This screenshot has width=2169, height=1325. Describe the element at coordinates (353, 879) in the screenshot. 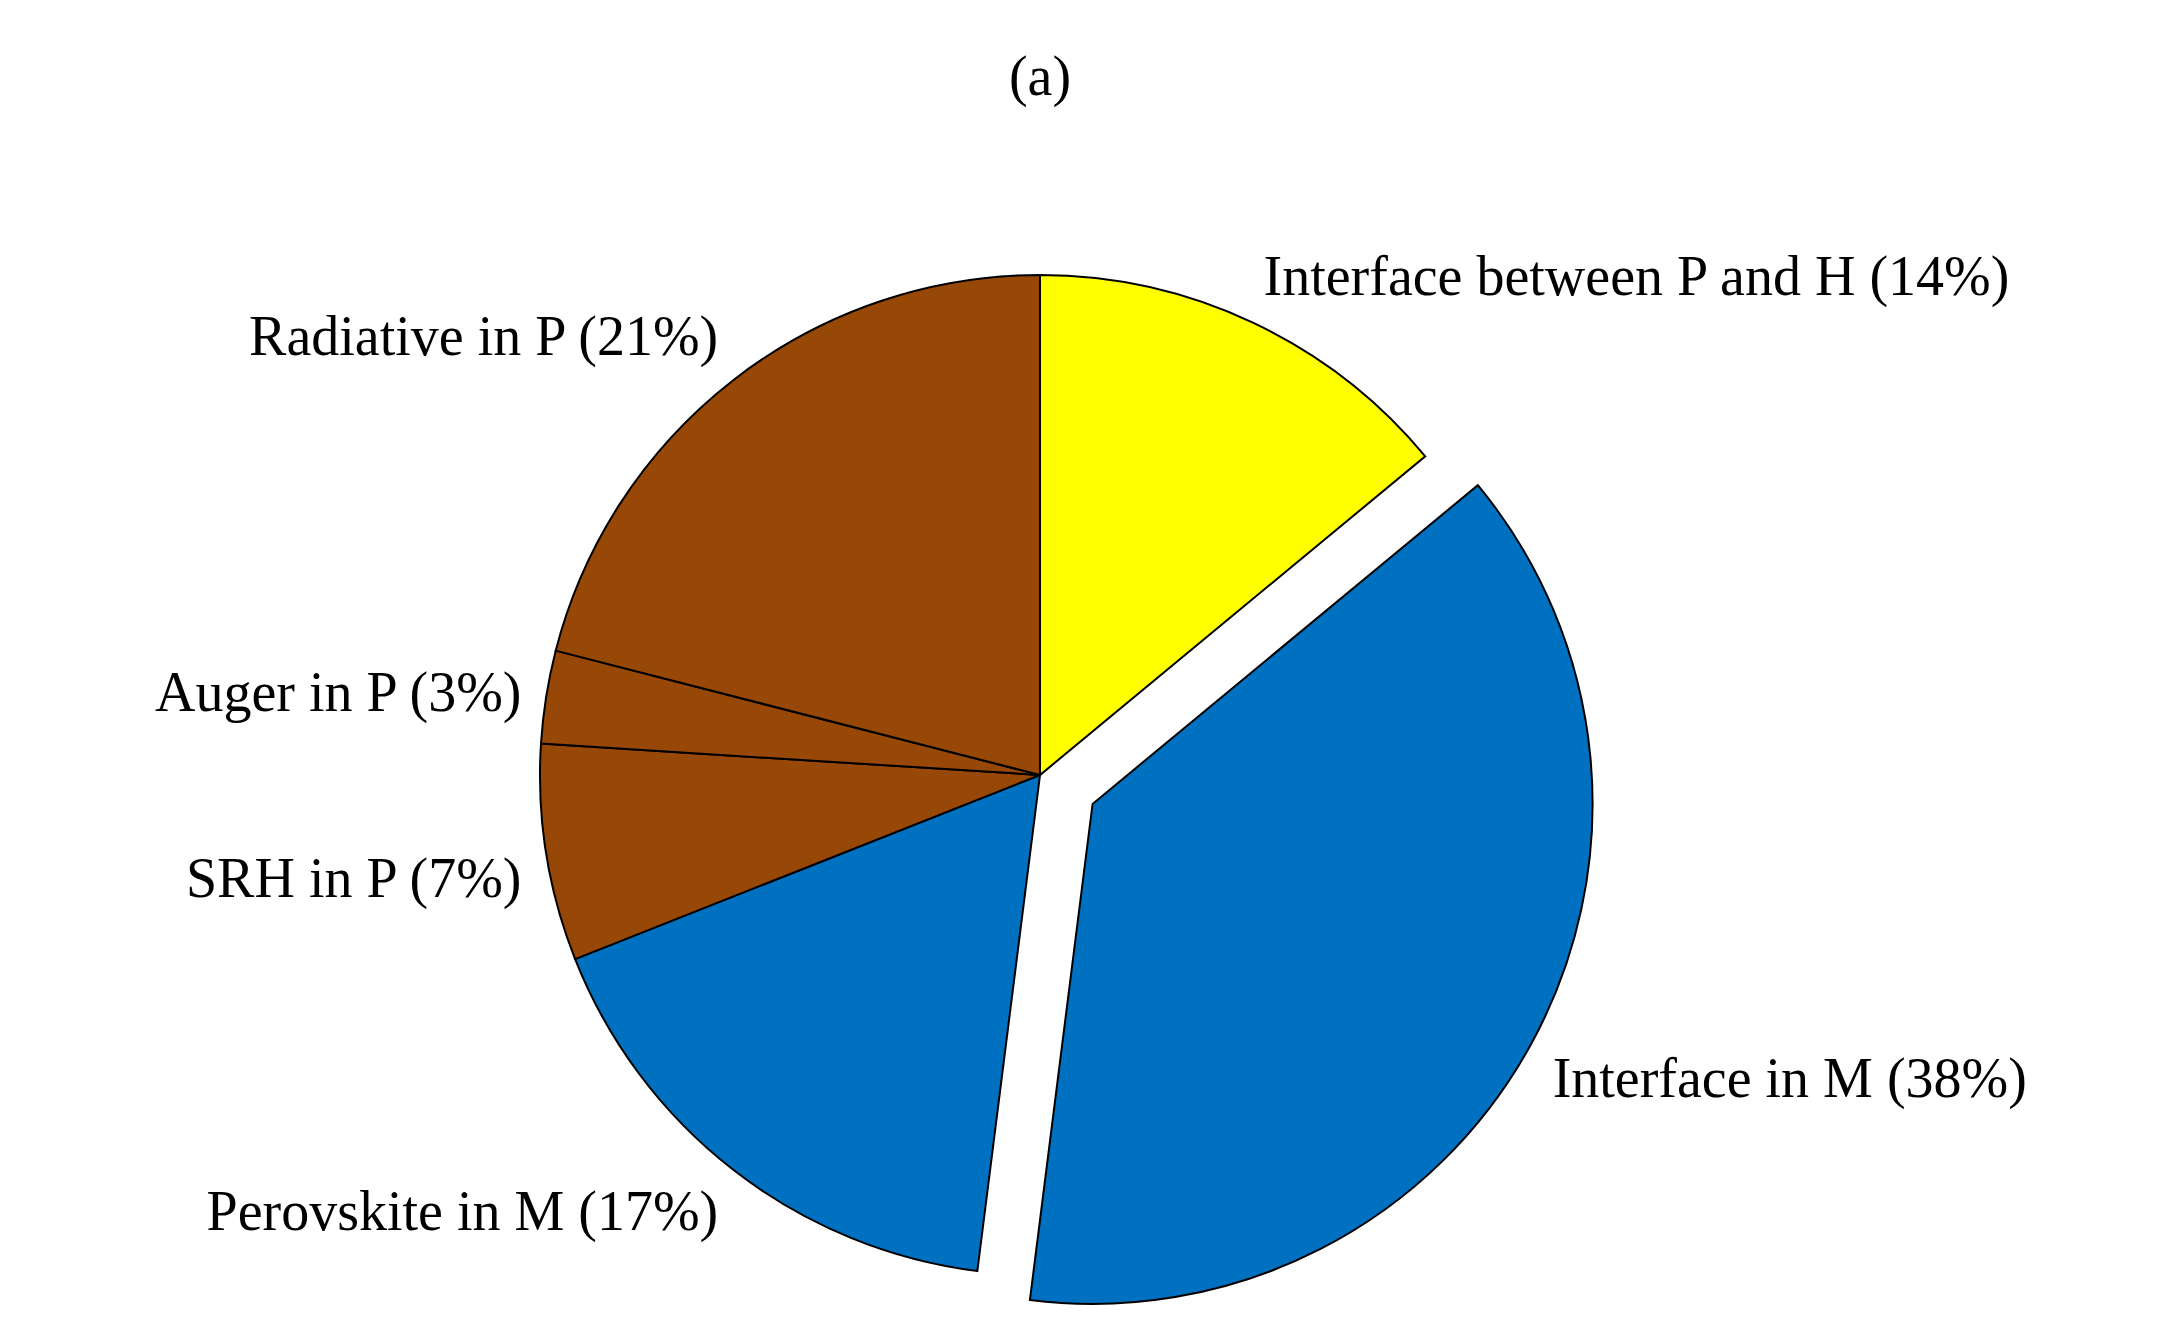

I see `slice-label: SRH in P (7%)` at that location.